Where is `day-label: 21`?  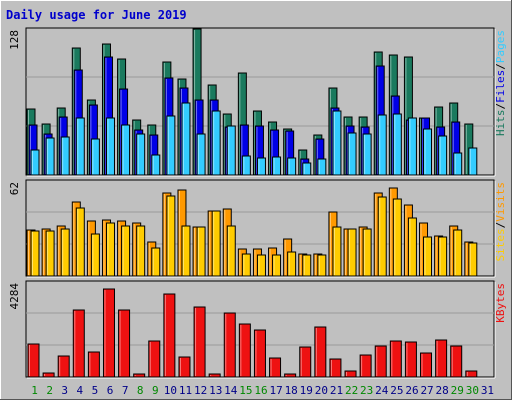
day-label: 21 is located at coordinates (336, 390).